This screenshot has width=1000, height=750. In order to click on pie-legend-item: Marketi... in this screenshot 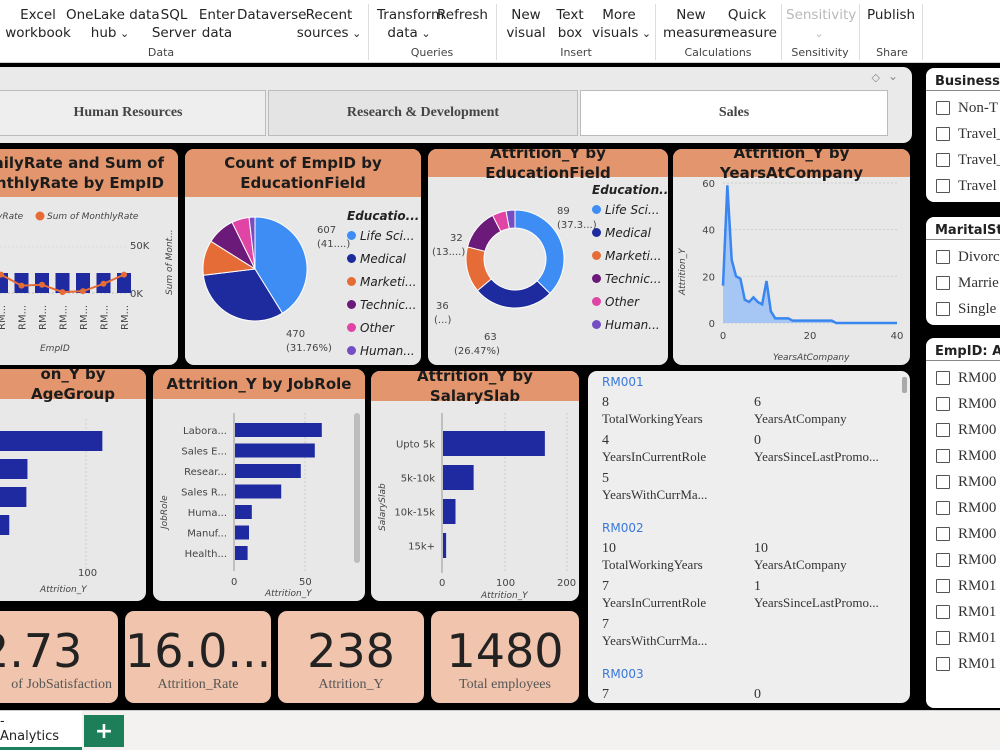, I will do `click(383, 282)`.